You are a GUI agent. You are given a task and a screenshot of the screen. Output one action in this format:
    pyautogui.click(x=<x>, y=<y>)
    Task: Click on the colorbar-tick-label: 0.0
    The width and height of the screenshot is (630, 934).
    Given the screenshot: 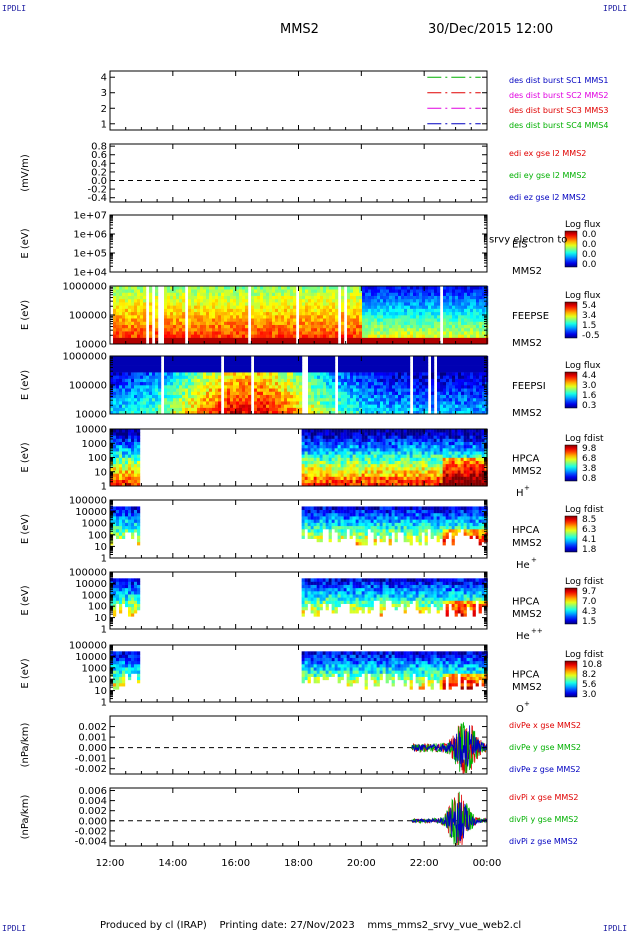 What is the action you would take?
    pyautogui.click(x=589, y=265)
    